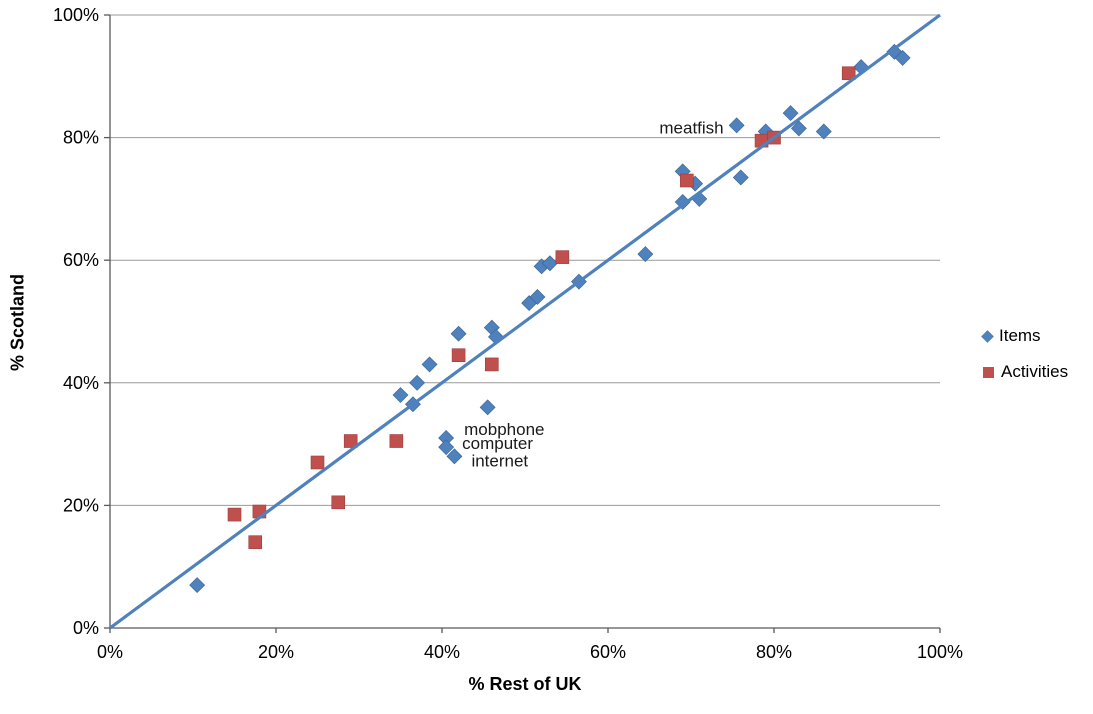  I want to click on y-tick-label: 100%, so click(76, 15).